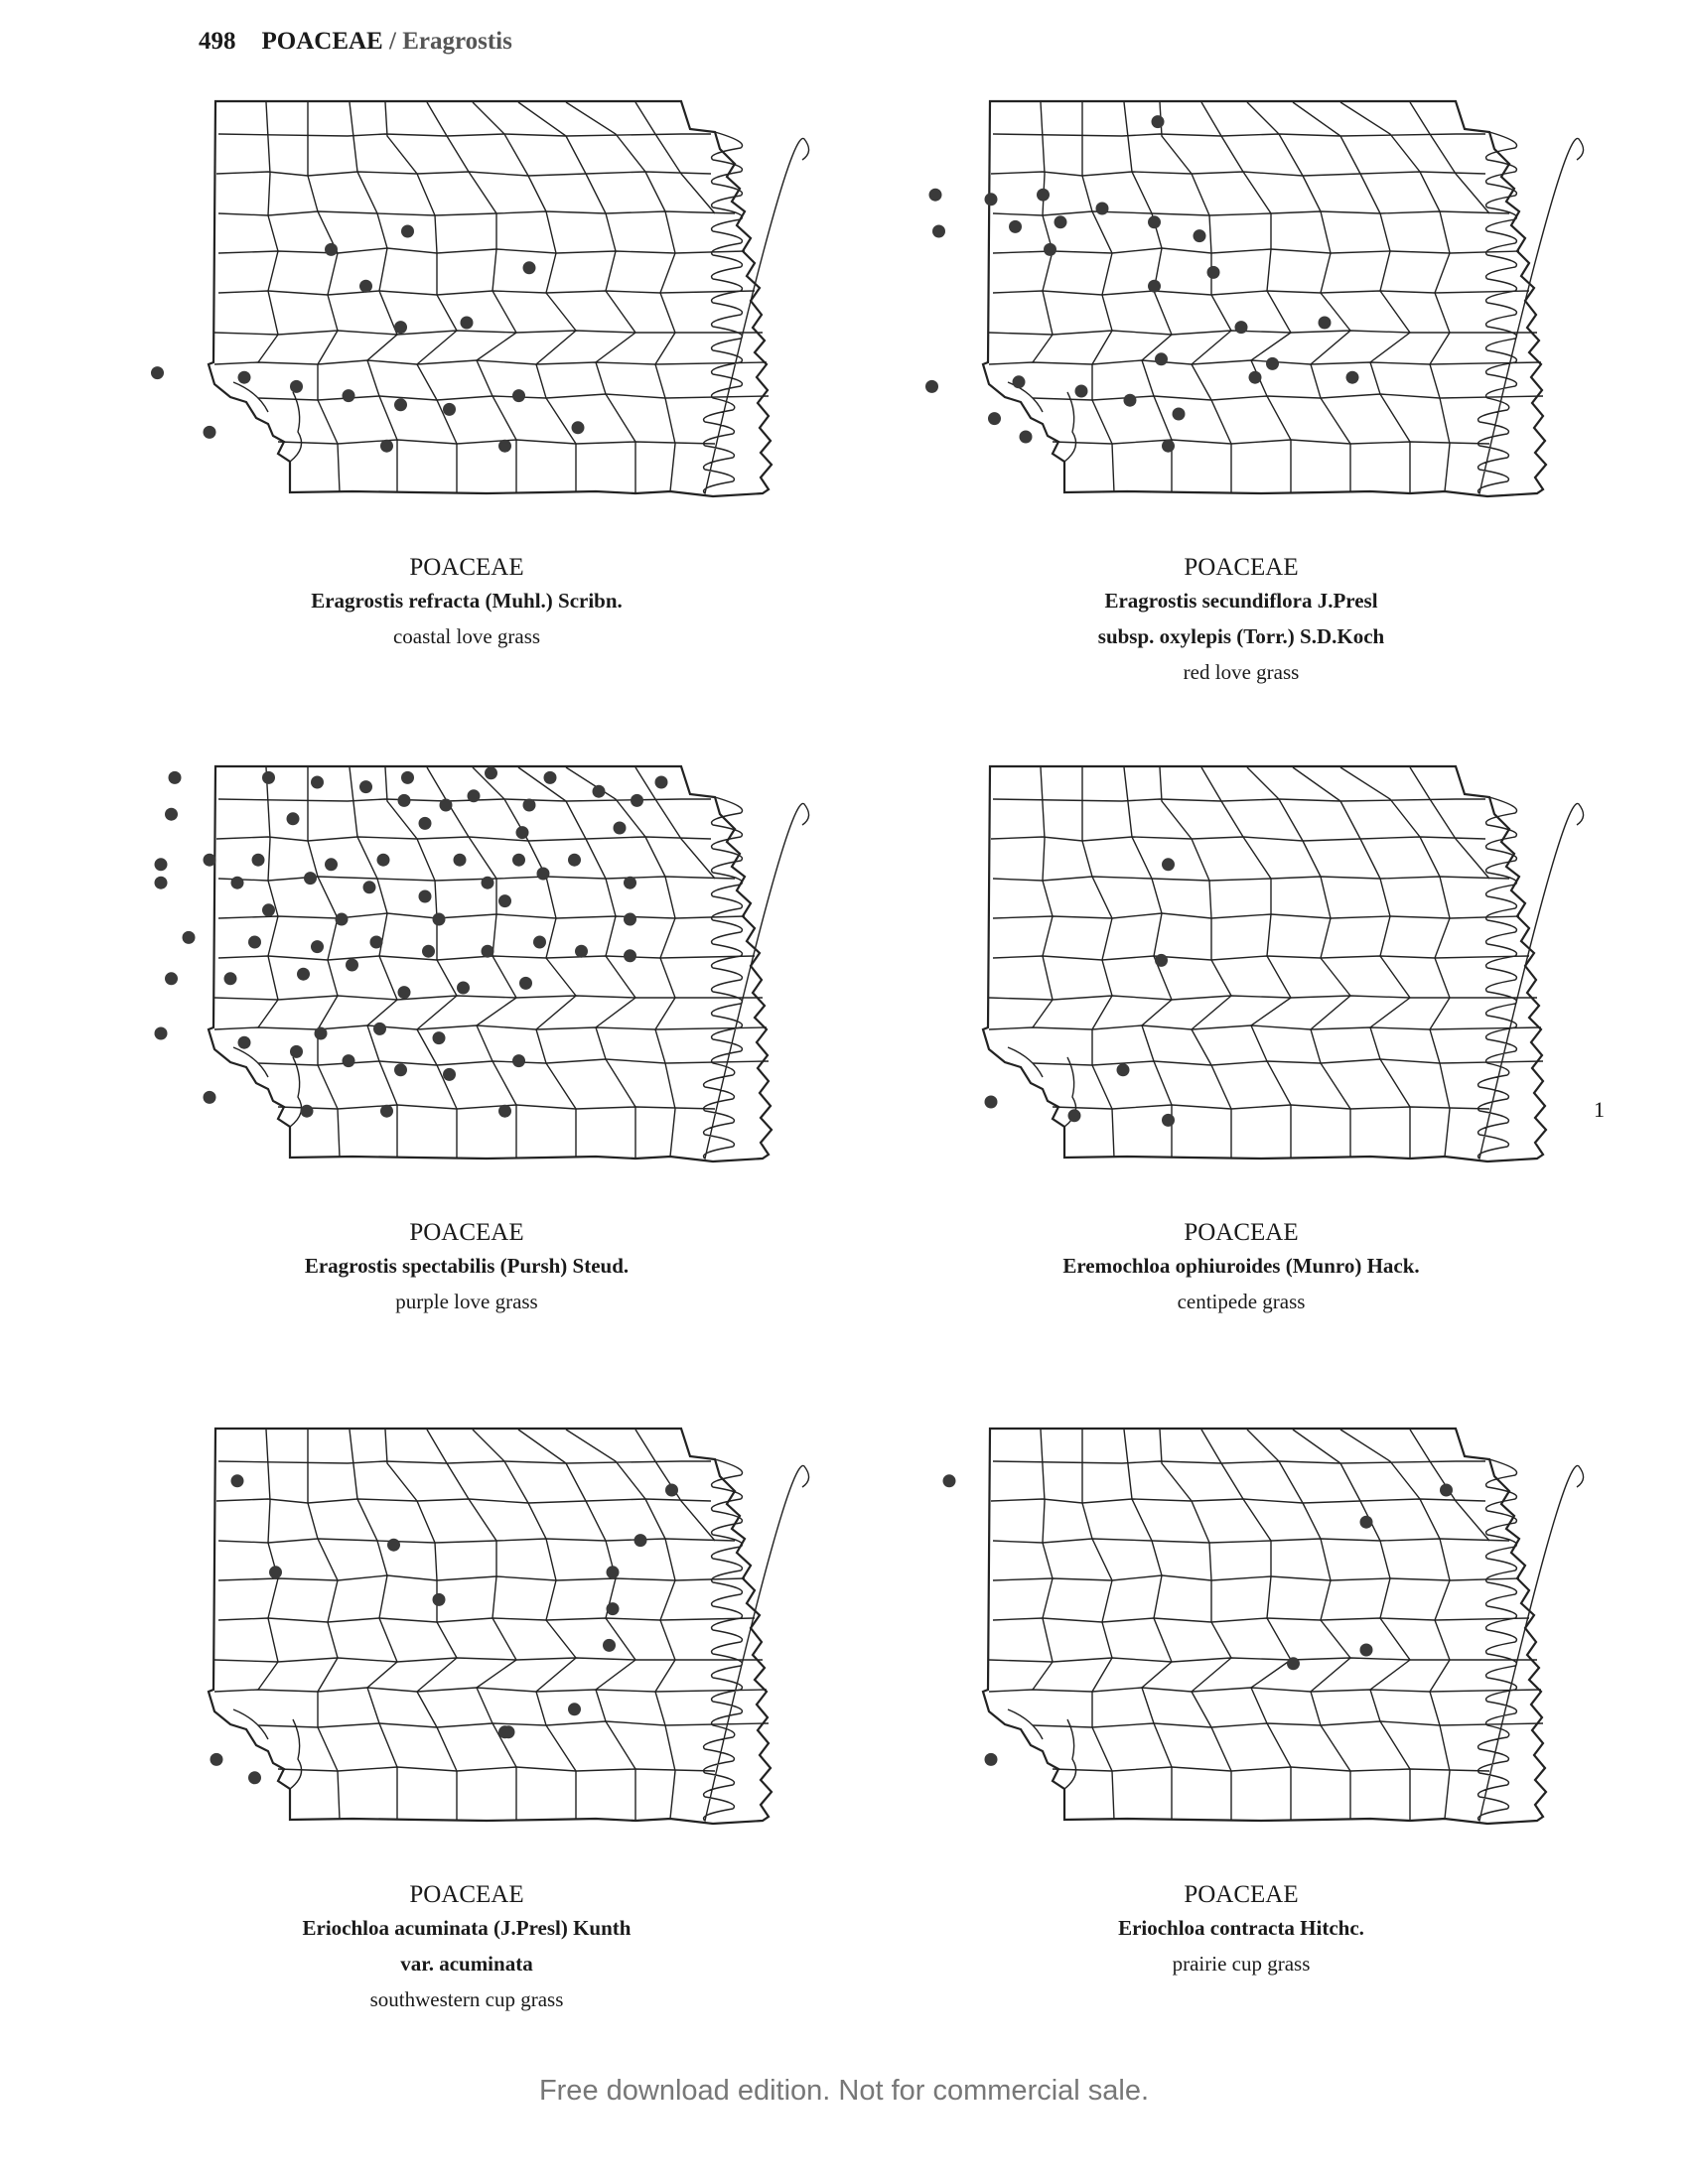 The width and height of the screenshot is (1688, 2184). I want to click on page-header: 498 POACEAE / Eragrostis, so click(355, 42).